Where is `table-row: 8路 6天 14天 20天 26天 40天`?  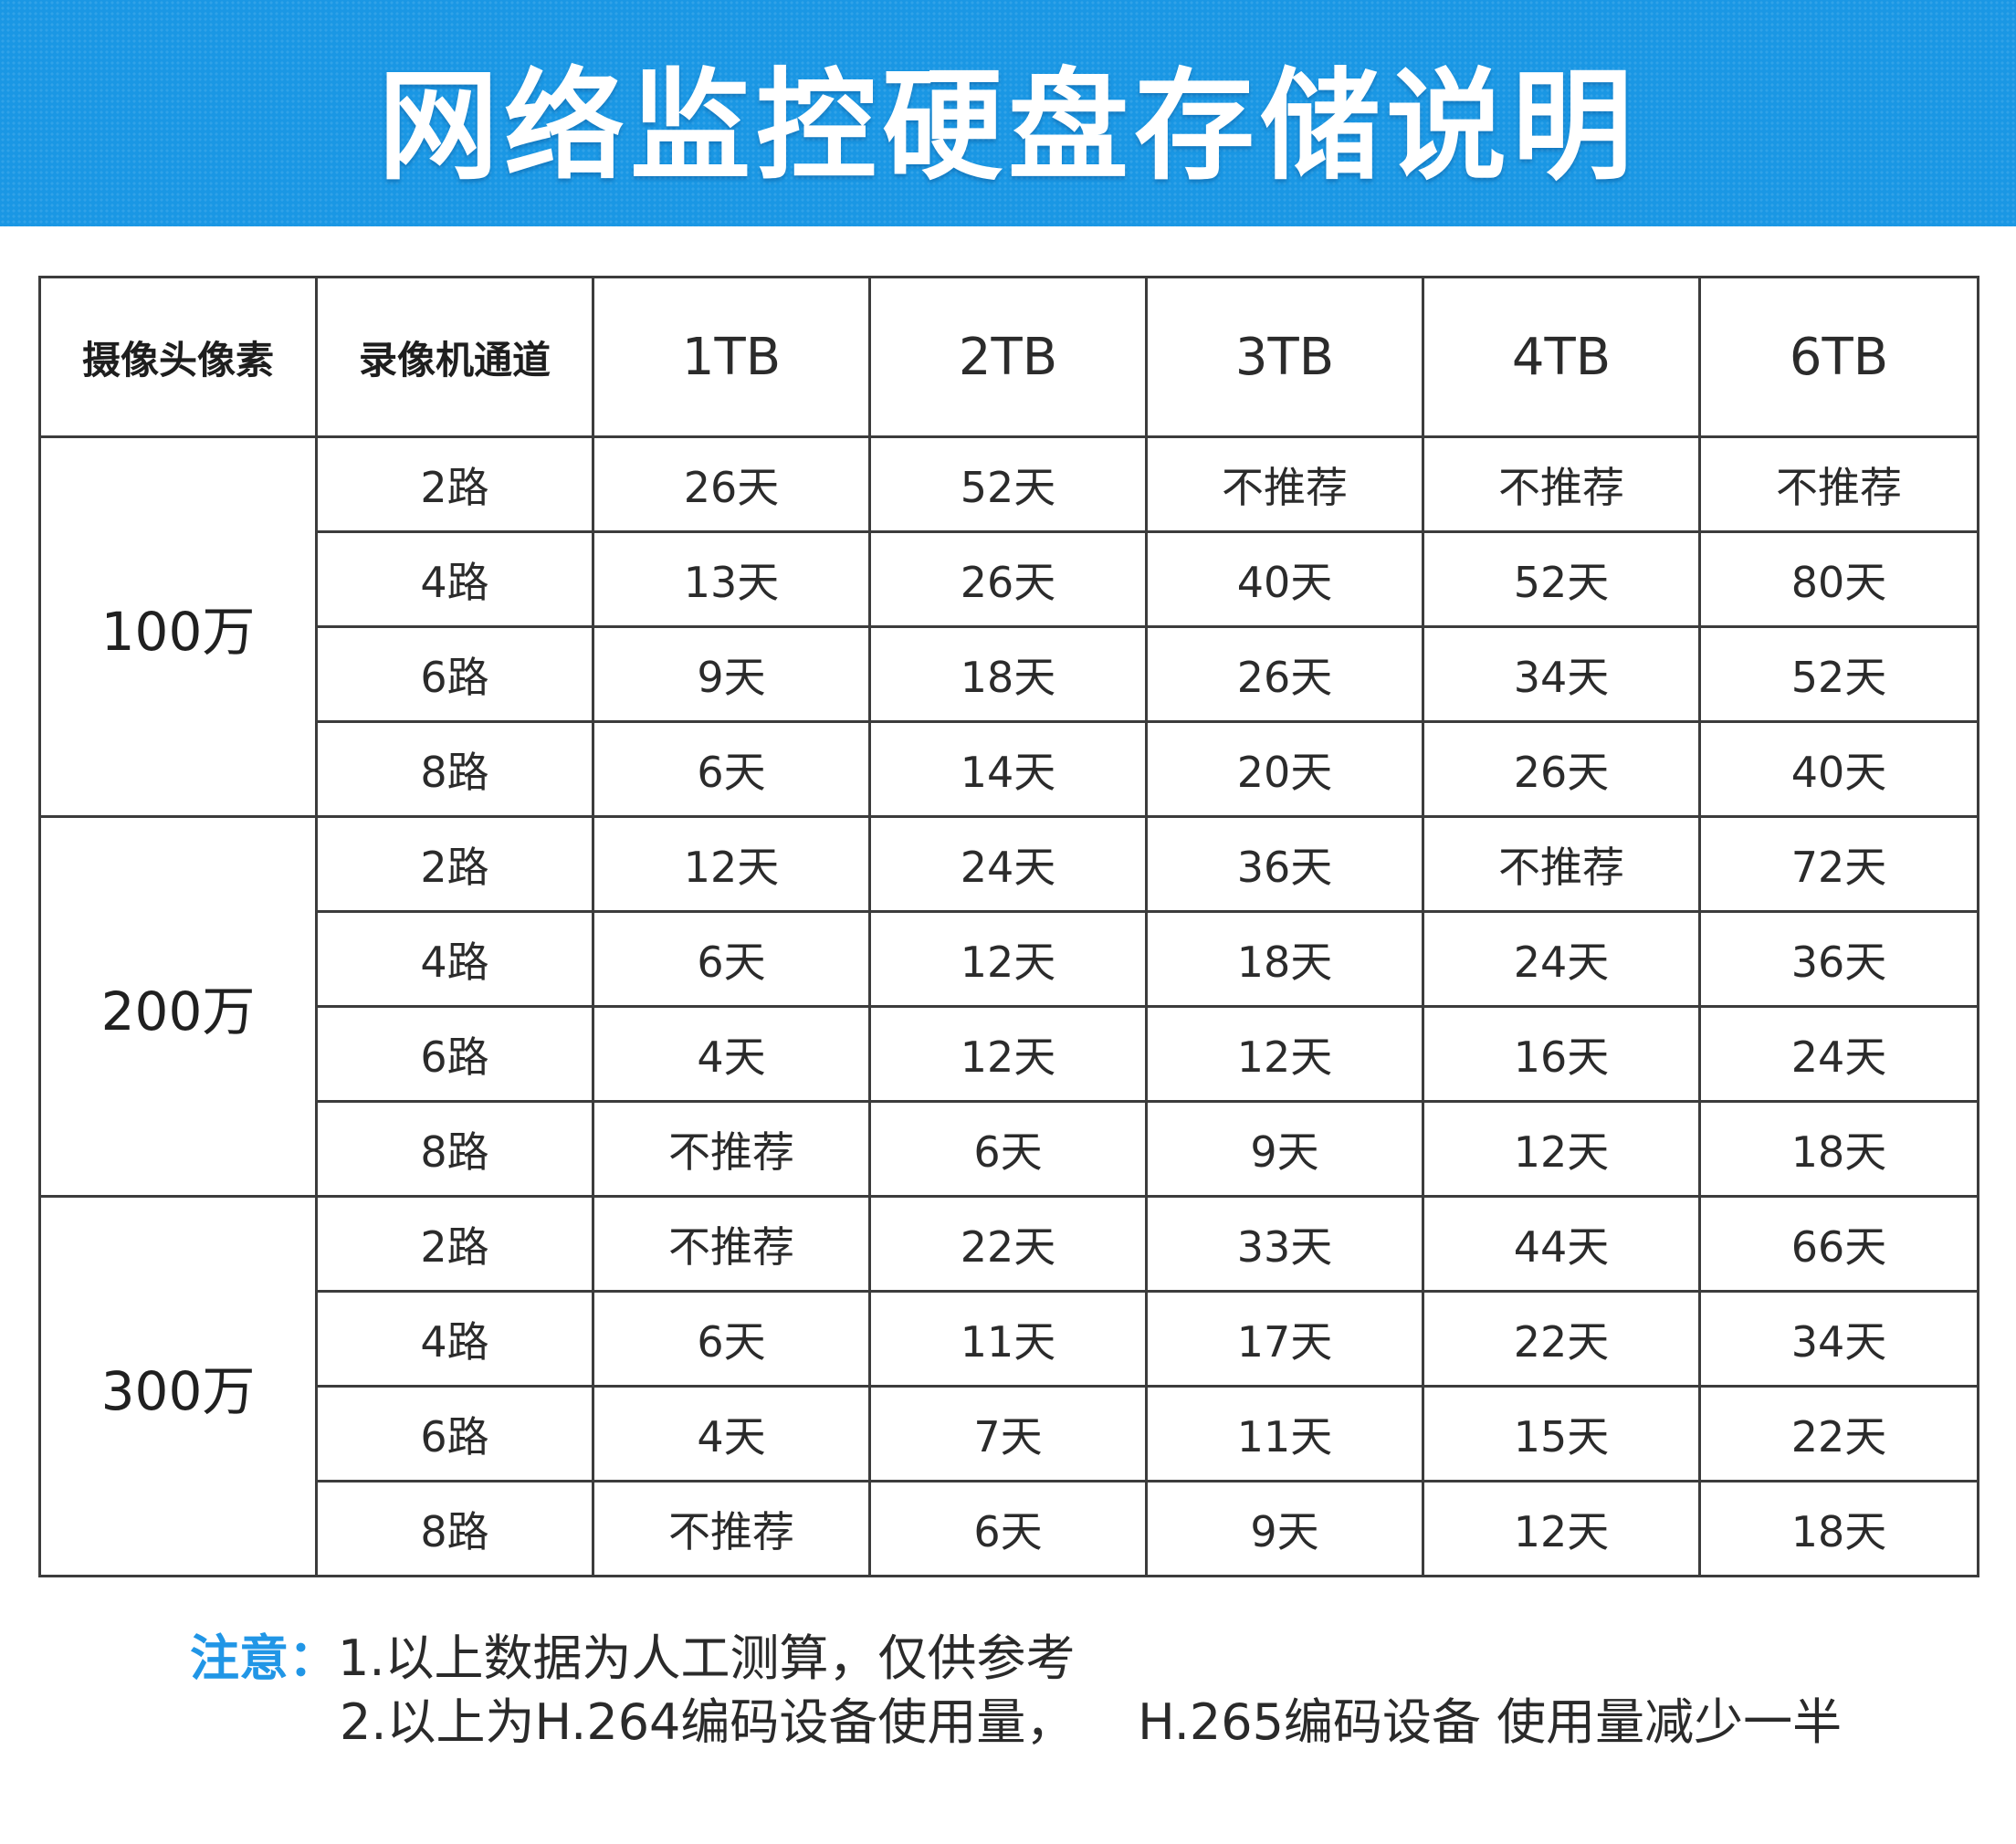 table-row: 8路 6天 14天 20天 26天 40天 is located at coordinates (1010, 769).